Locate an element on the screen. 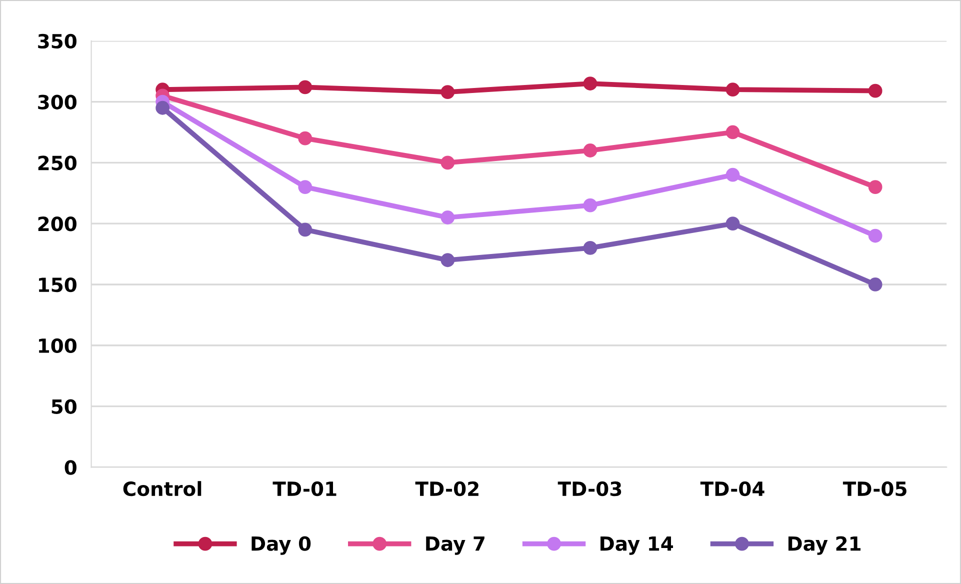 This screenshot has width=961, height=584. x-tick-label: Control is located at coordinates (162, 488).